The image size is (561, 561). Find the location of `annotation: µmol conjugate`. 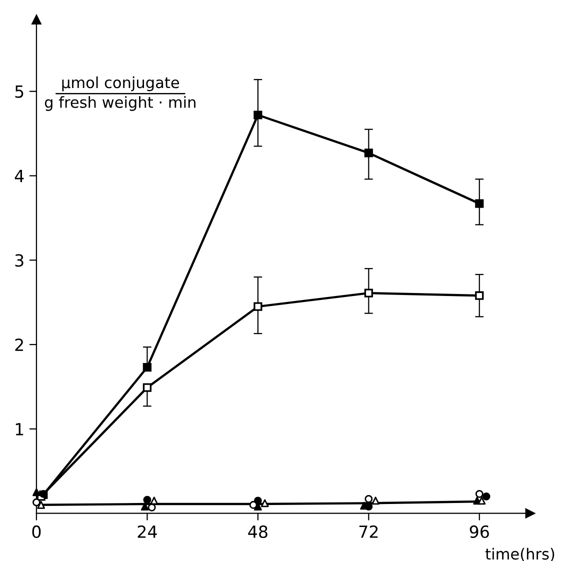

annotation: µmol conjugate is located at coordinates (121, 84).